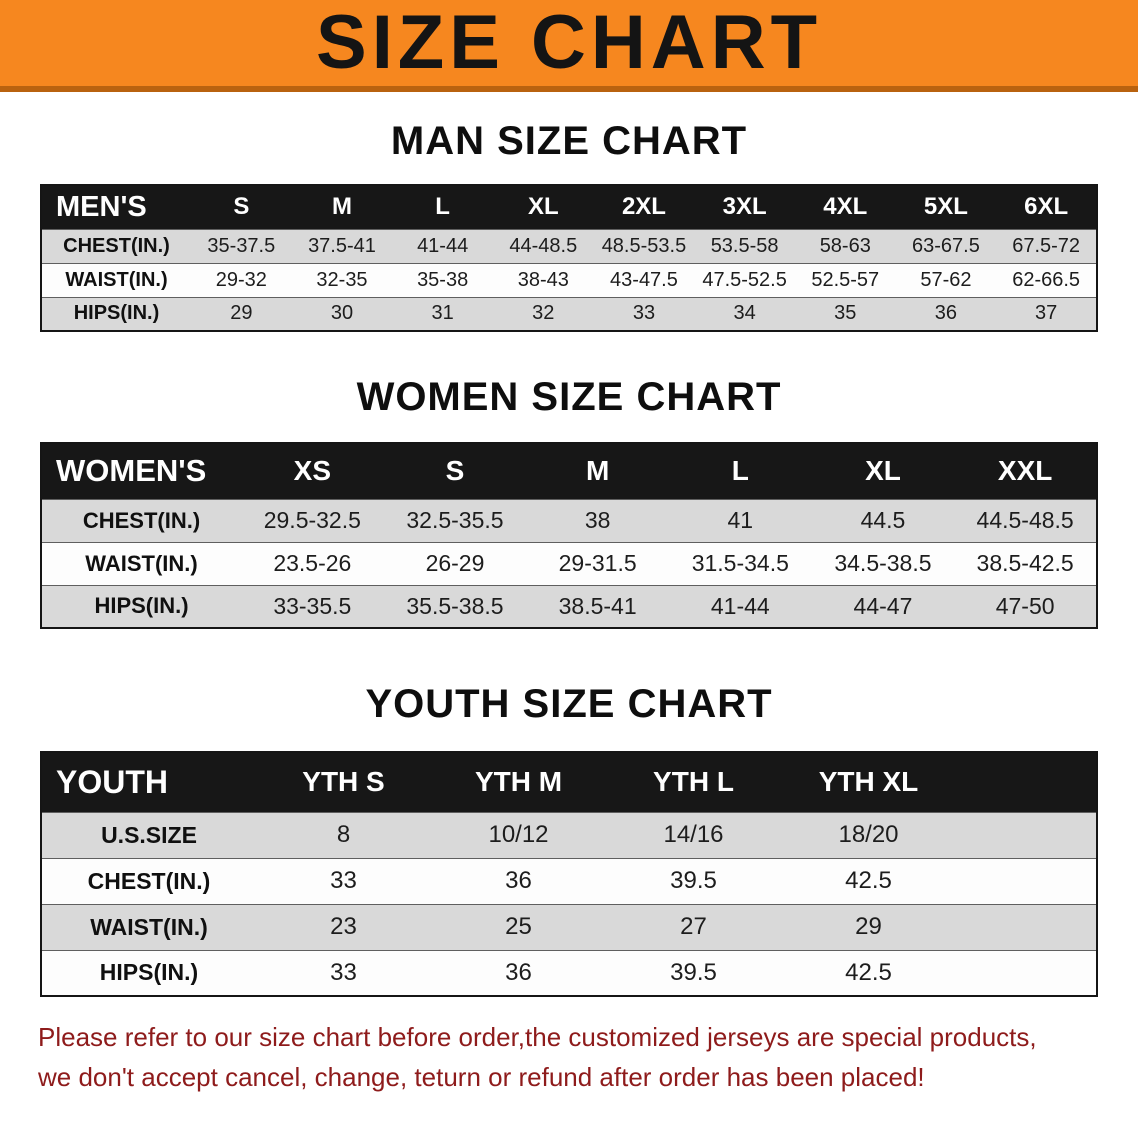  Describe the element at coordinates (149, 834) in the screenshot. I see `row-label-cell: U.S.SIZE` at that location.